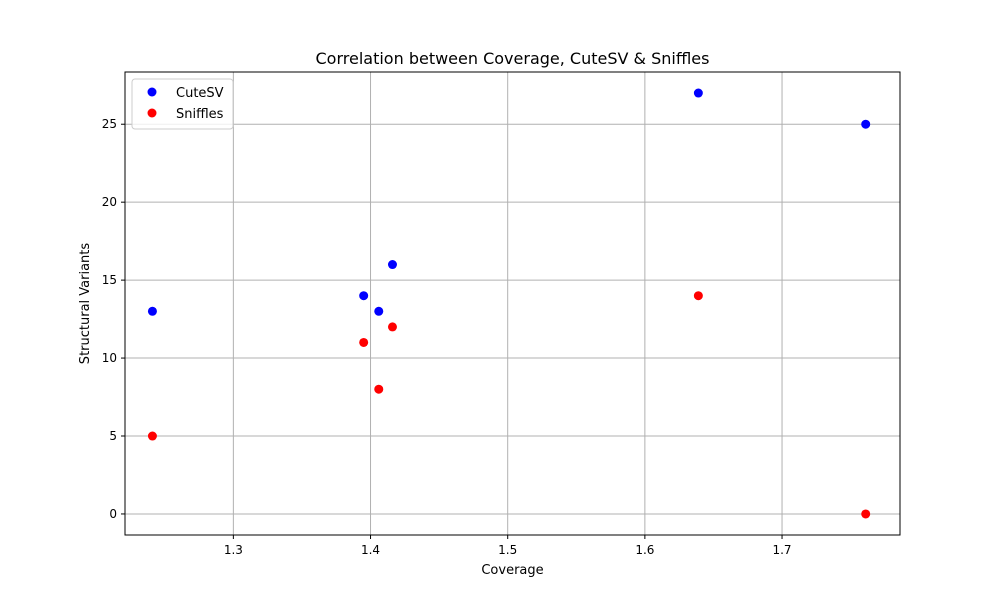 The image size is (1000, 604). What do you see at coordinates (200, 114) in the screenshot?
I see `legend-label-sniffles: Sniffles` at bounding box center [200, 114].